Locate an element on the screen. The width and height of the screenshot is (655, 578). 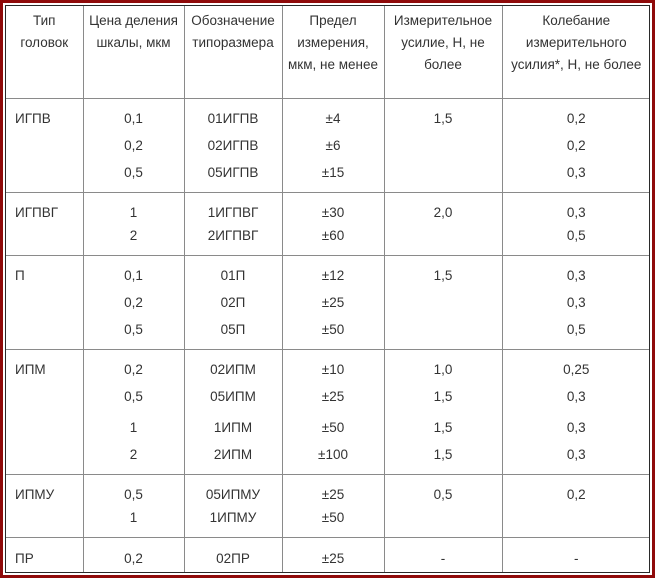
cell-designation: 1ИГПВГ is located at coordinates (233, 207).